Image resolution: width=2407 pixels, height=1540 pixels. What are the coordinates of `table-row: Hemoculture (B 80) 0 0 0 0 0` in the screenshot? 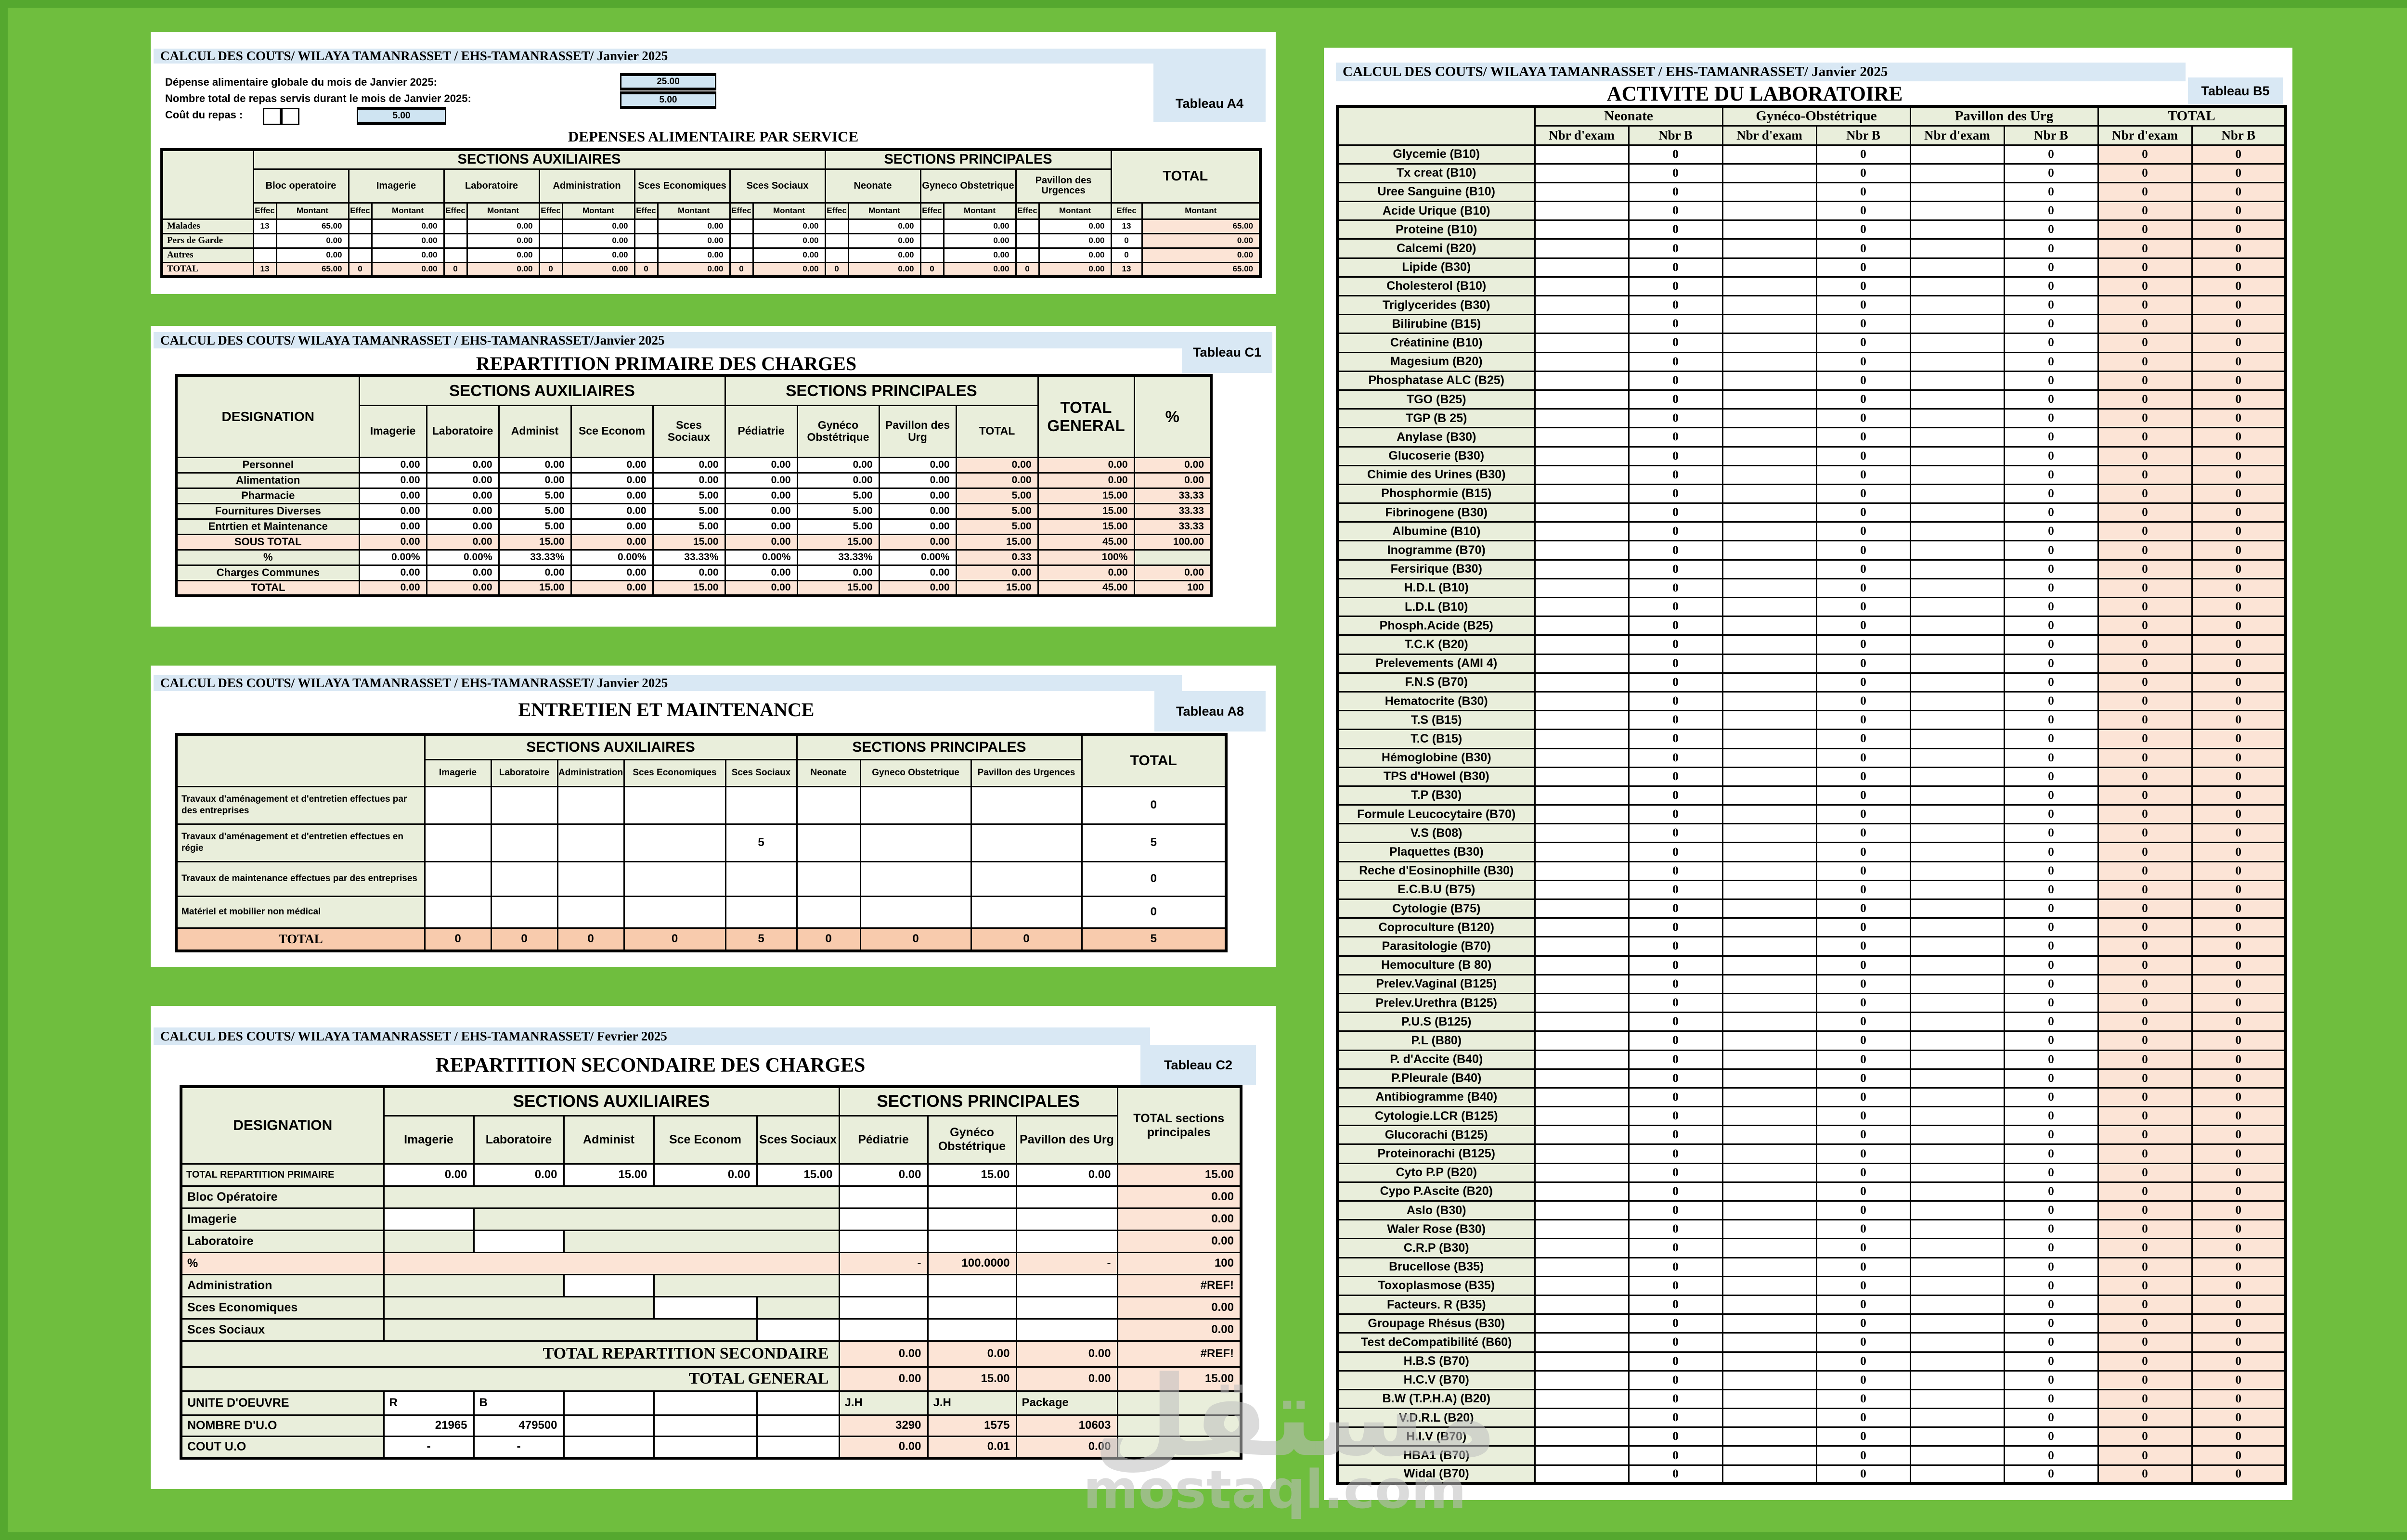 It's located at (1811, 965).